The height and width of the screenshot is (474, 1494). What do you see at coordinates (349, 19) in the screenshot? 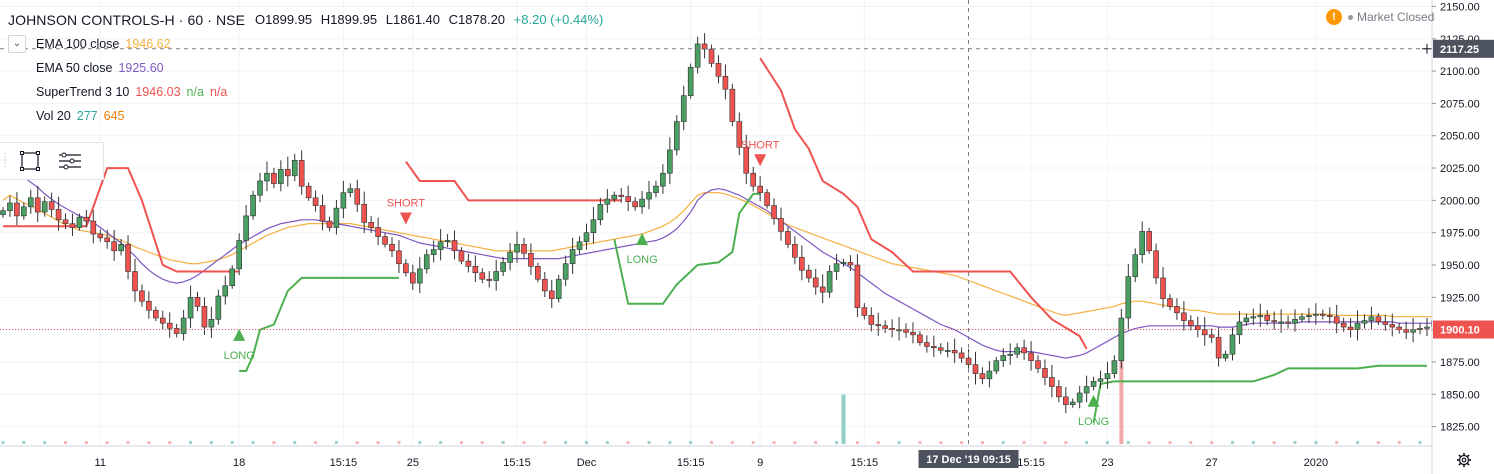
I see `high-value: H1899.95` at bounding box center [349, 19].